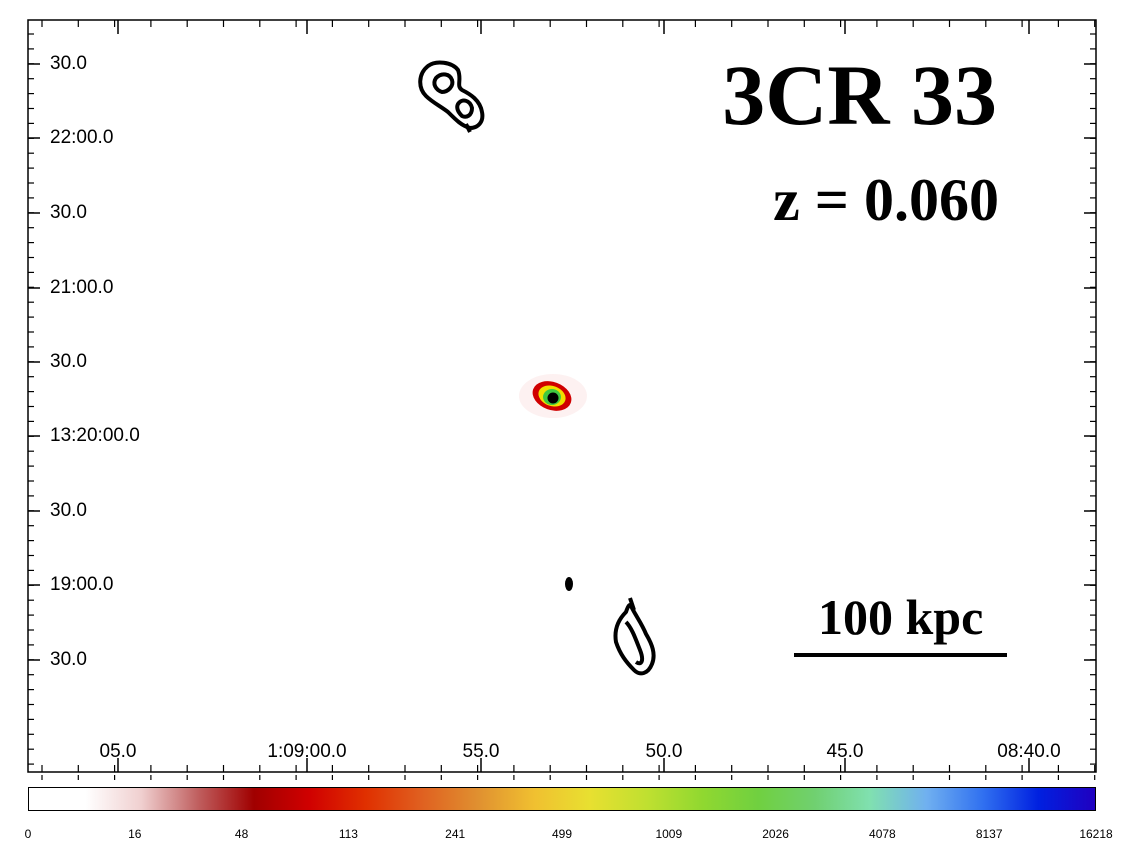 The image size is (1127, 864). What do you see at coordinates (989, 834) in the screenshot?
I see `colorbar-tick-label: 8137` at bounding box center [989, 834].